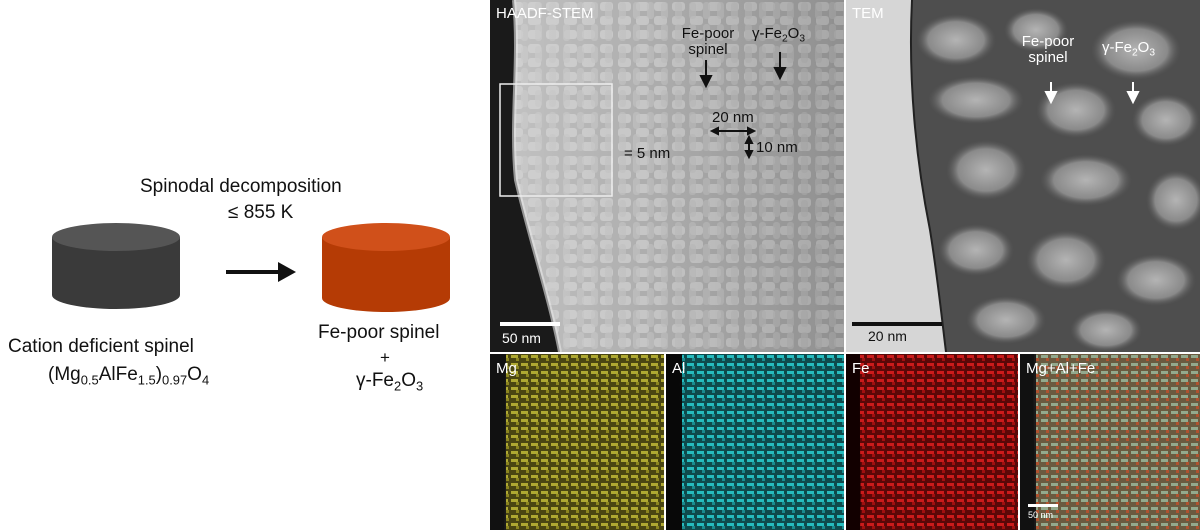 The width and height of the screenshot is (1200, 530). I want to click on tem-scale-bar-label: 20 nm, so click(887, 336).